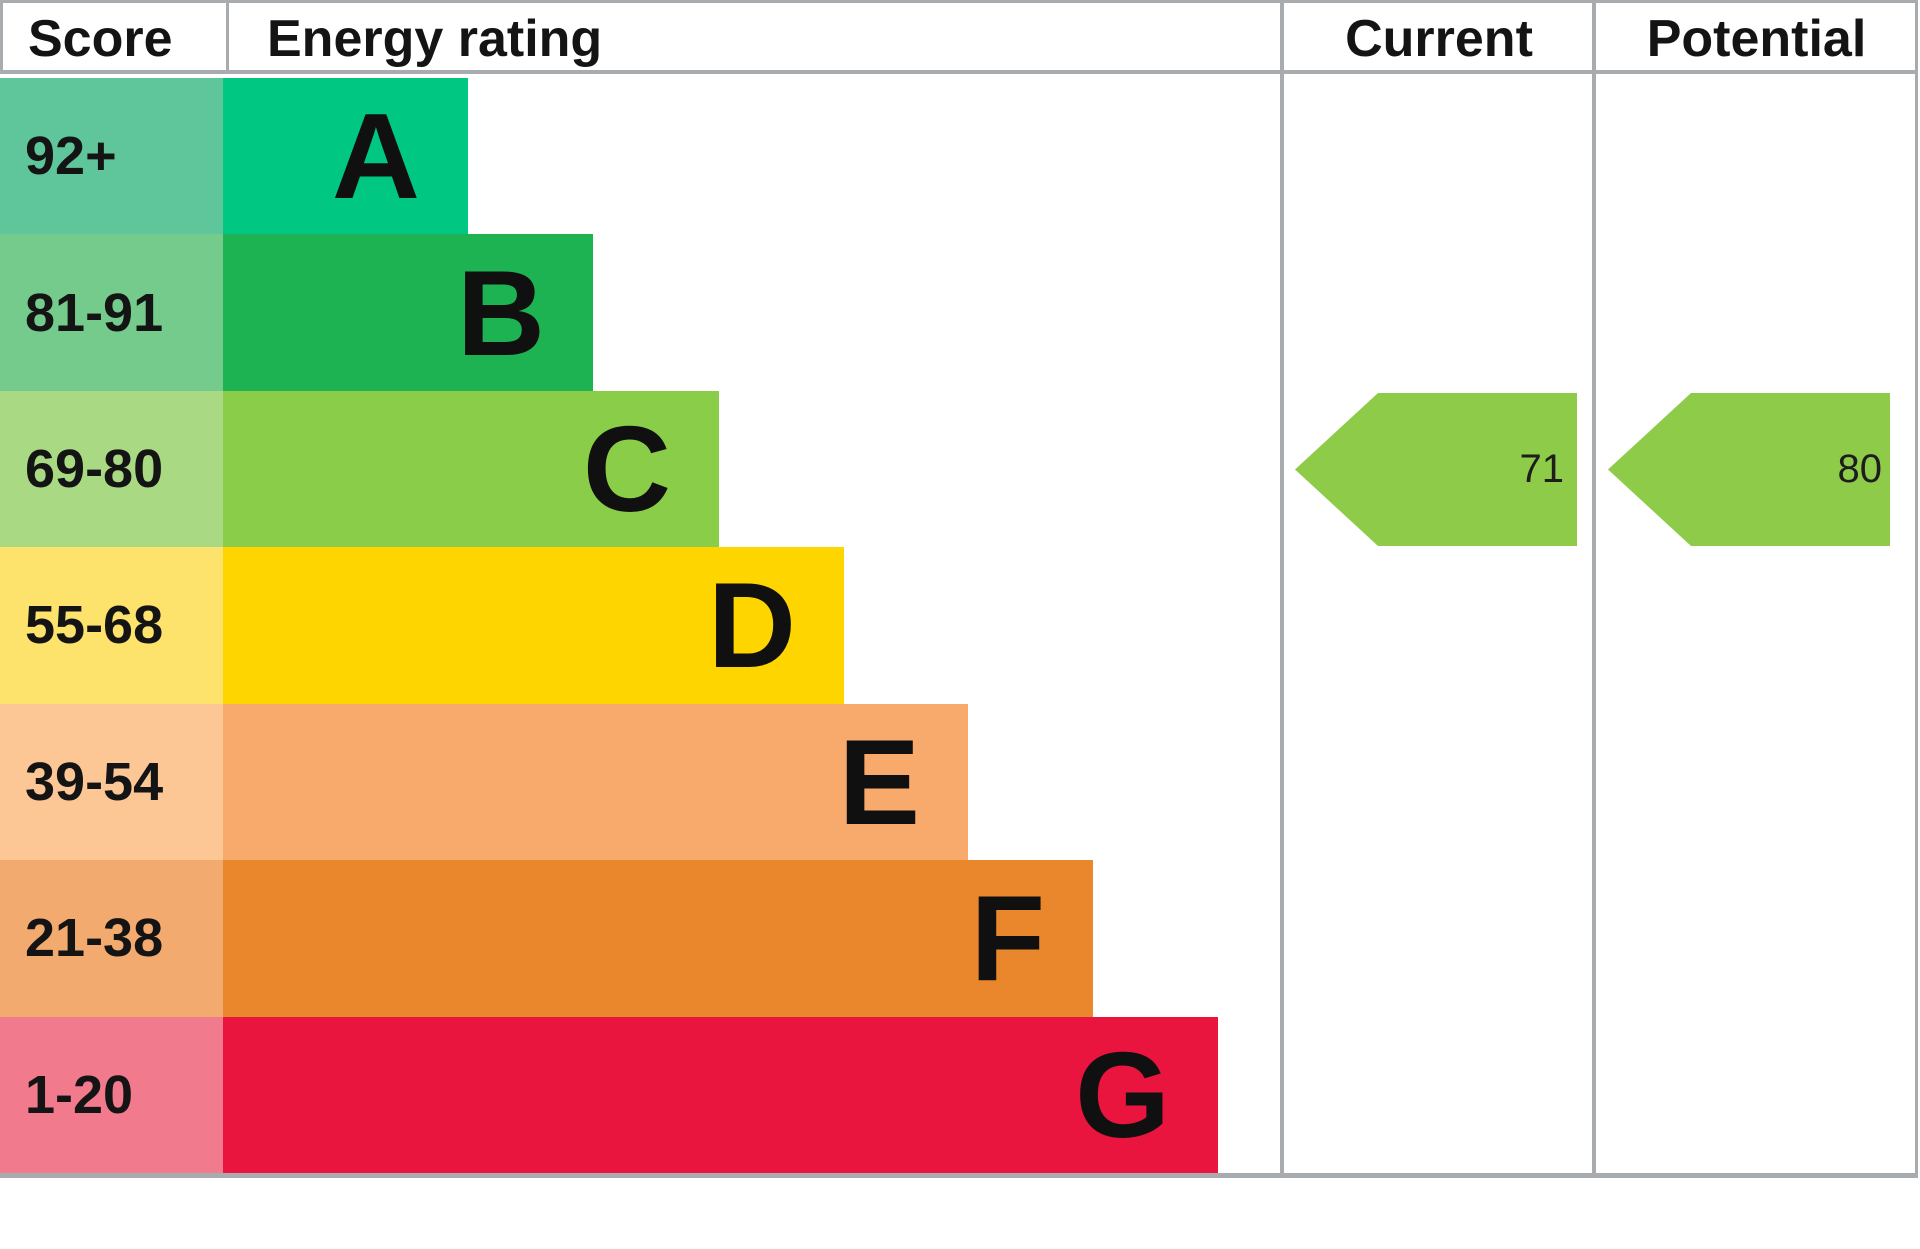 The width and height of the screenshot is (1920, 1249). I want to click on score-range-c: 69-80, so click(111, 469).